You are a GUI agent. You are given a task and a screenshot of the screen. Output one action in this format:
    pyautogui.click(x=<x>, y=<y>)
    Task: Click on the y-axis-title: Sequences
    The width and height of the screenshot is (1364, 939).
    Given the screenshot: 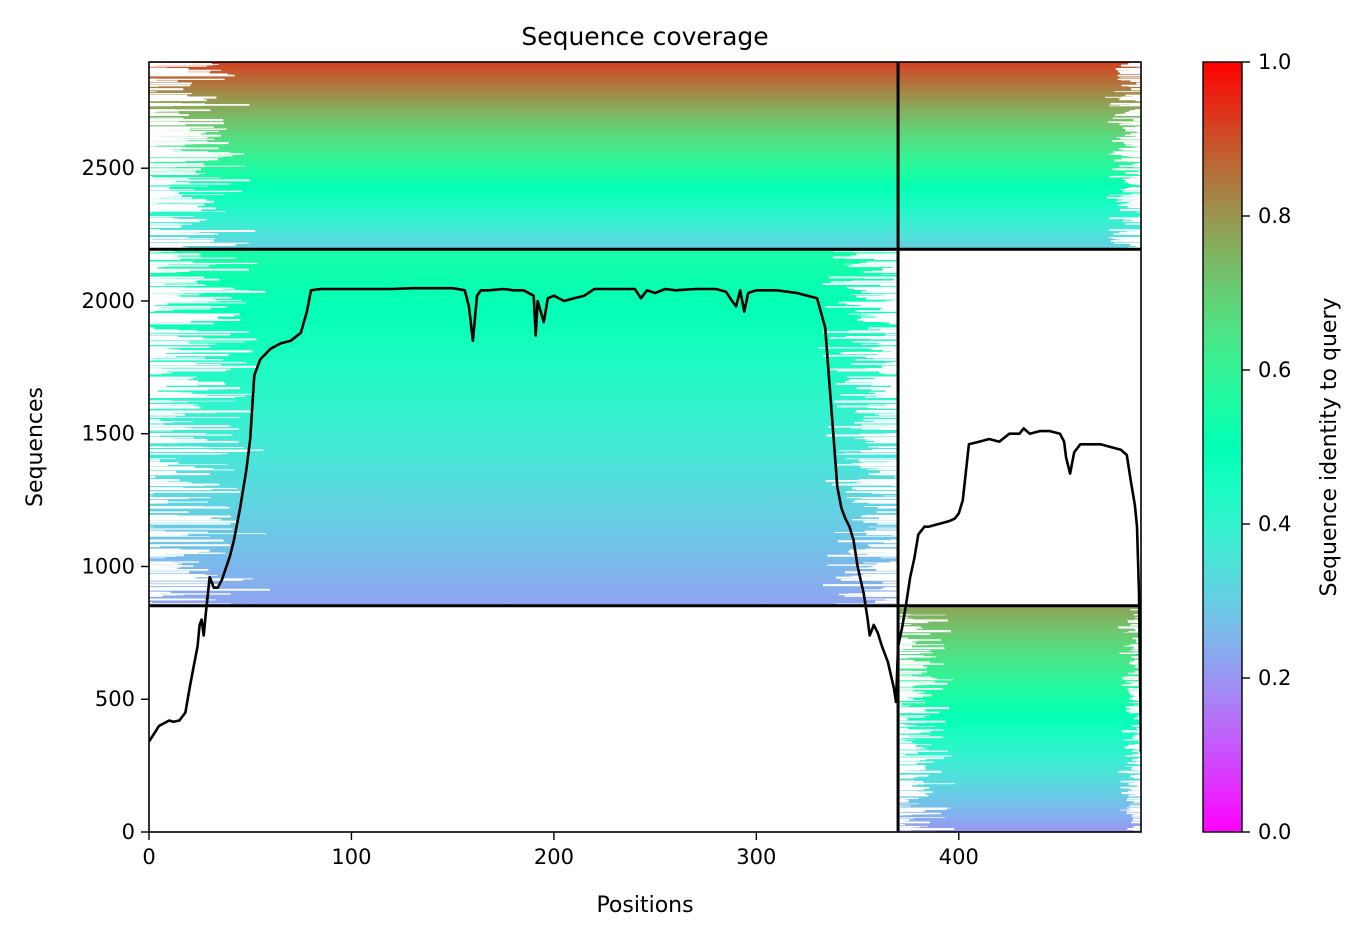 What is the action you would take?
    pyautogui.click(x=35, y=447)
    